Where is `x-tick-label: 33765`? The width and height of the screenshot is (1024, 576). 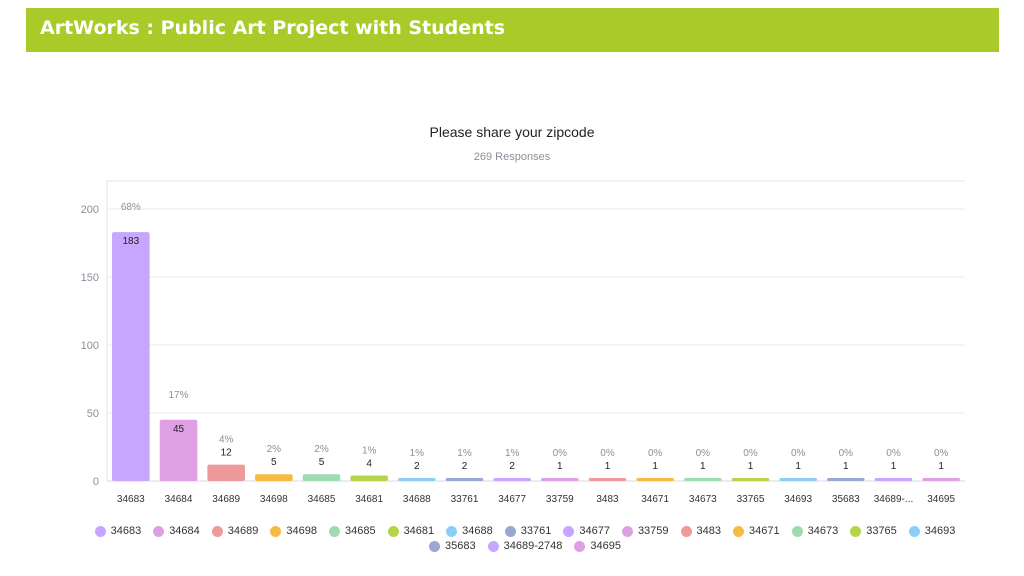
x-tick-label: 33765 is located at coordinates (751, 499).